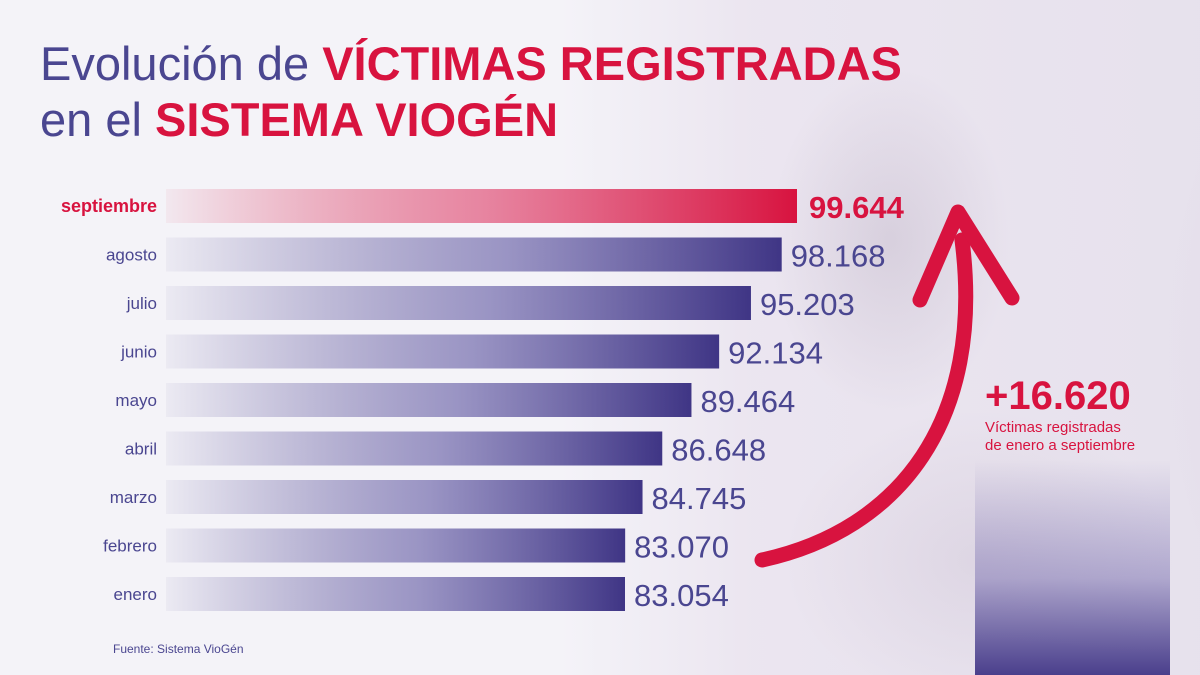  Describe the element at coordinates (481, 206) in the screenshot. I see `bar-septiembre` at that location.